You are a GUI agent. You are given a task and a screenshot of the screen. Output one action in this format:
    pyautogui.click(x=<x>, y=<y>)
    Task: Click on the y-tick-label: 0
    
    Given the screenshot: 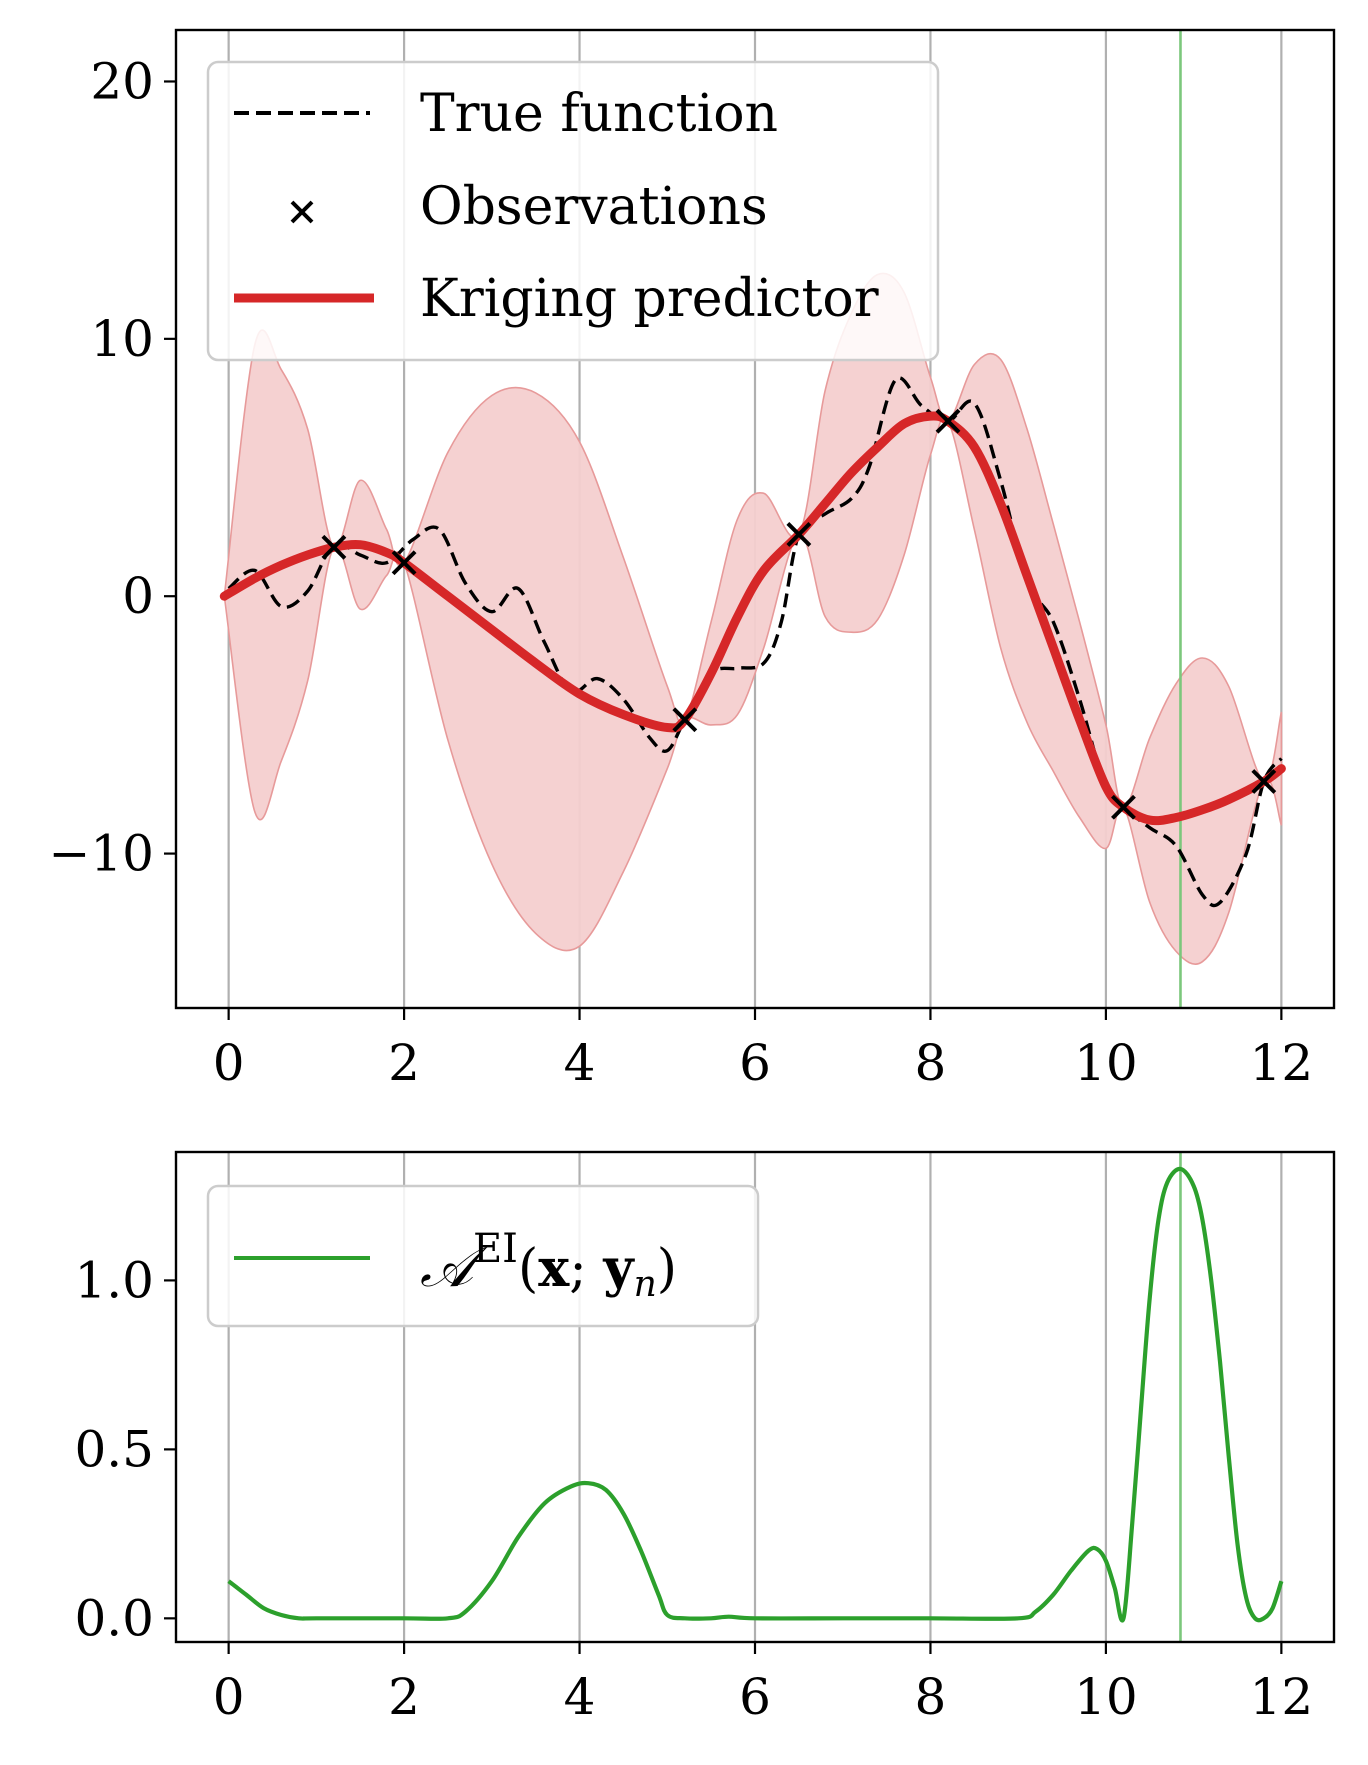 What is the action you would take?
    pyautogui.click(x=138, y=596)
    